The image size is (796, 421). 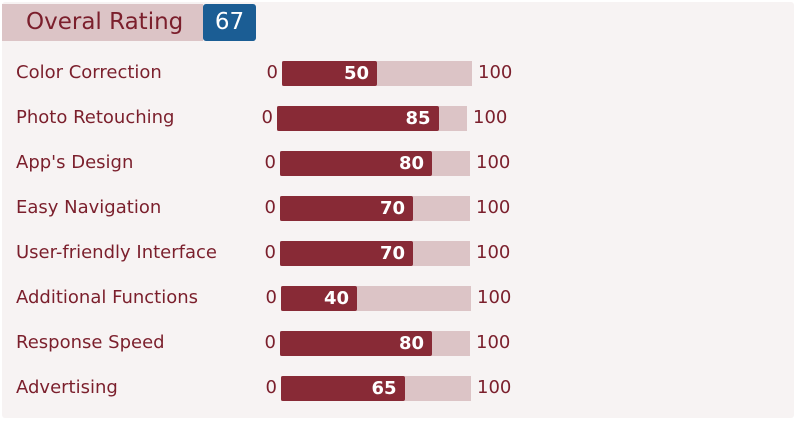 I want to click on rating-bar-track: 40, so click(x=376, y=298).